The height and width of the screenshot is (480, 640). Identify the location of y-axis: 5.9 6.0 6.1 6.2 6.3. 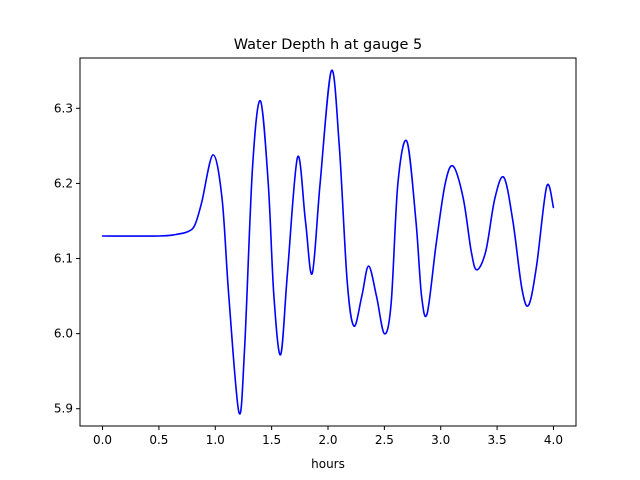
(67, 258).